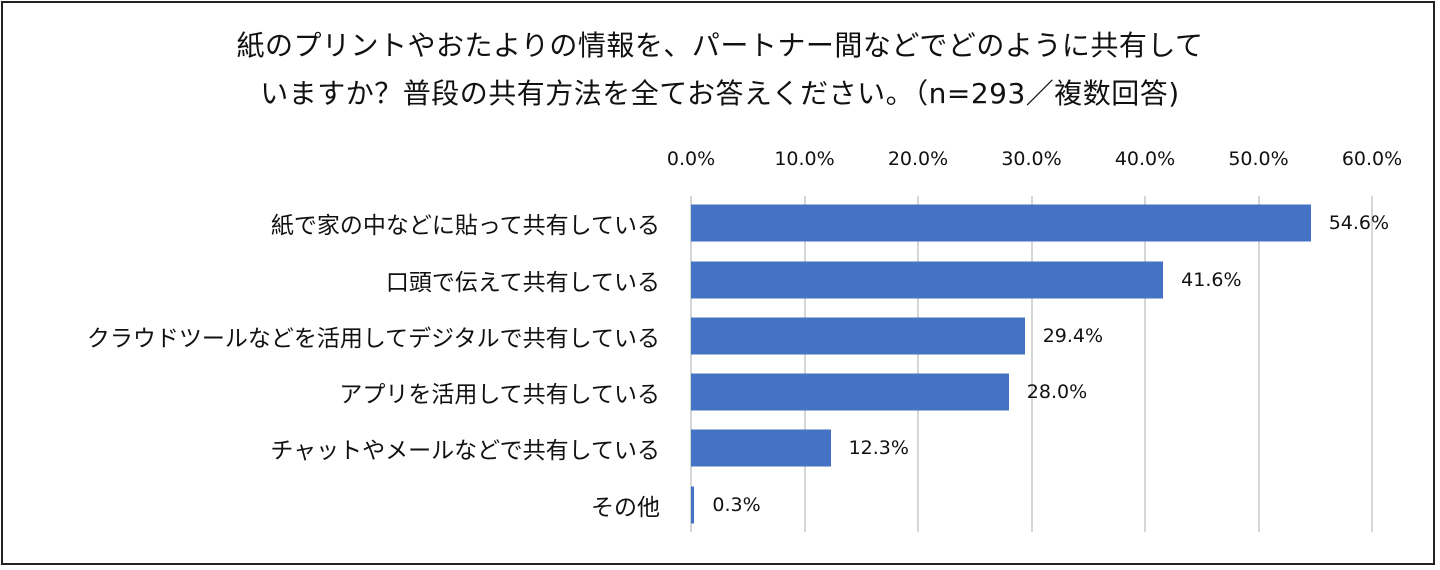 The width and height of the screenshot is (1440, 570). Describe the element at coordinates (1057, 392) in the screenshot. I see `data-label: 28.0%` at that location.